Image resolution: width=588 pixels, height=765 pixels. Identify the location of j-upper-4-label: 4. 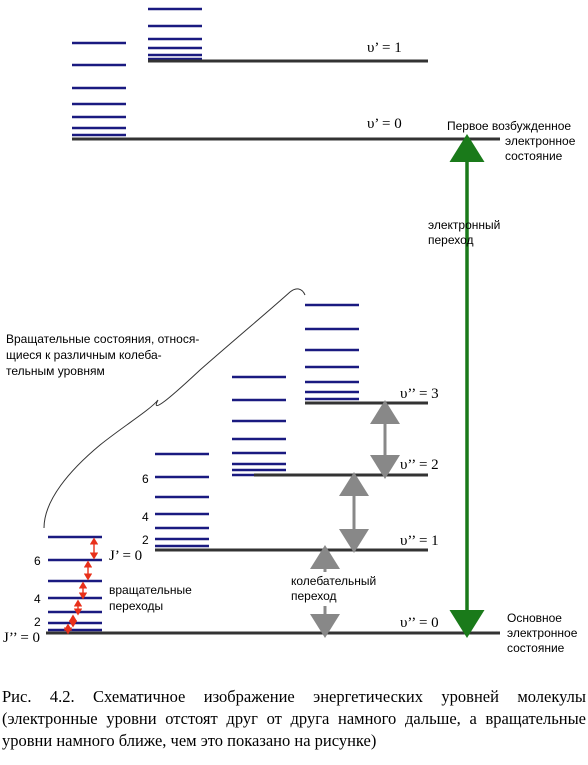
(145, 517).